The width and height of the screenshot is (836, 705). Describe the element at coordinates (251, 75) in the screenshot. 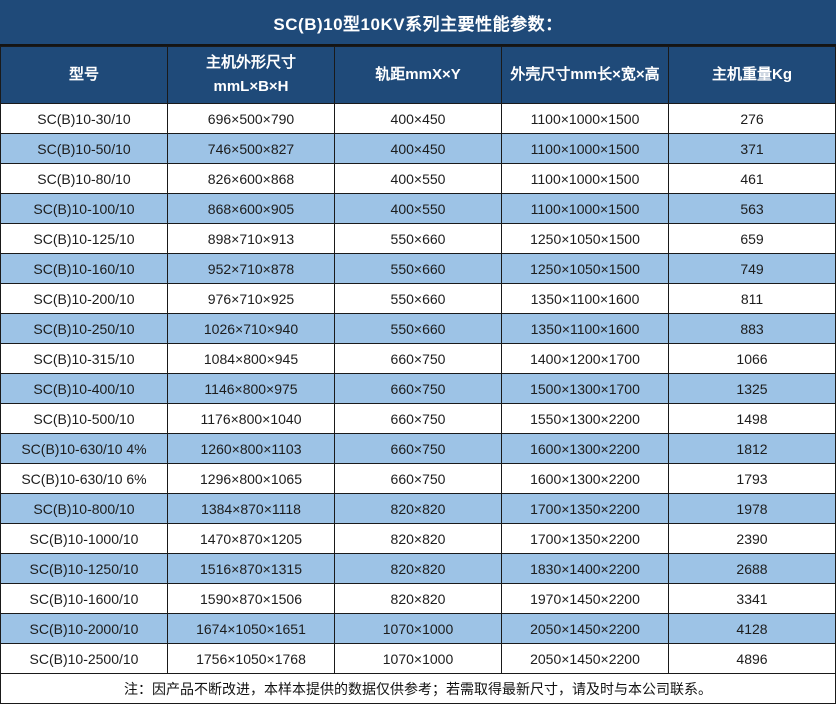

I see `header-host-dimensions: 主机外形尺寸 mmL×B×H` at that location.